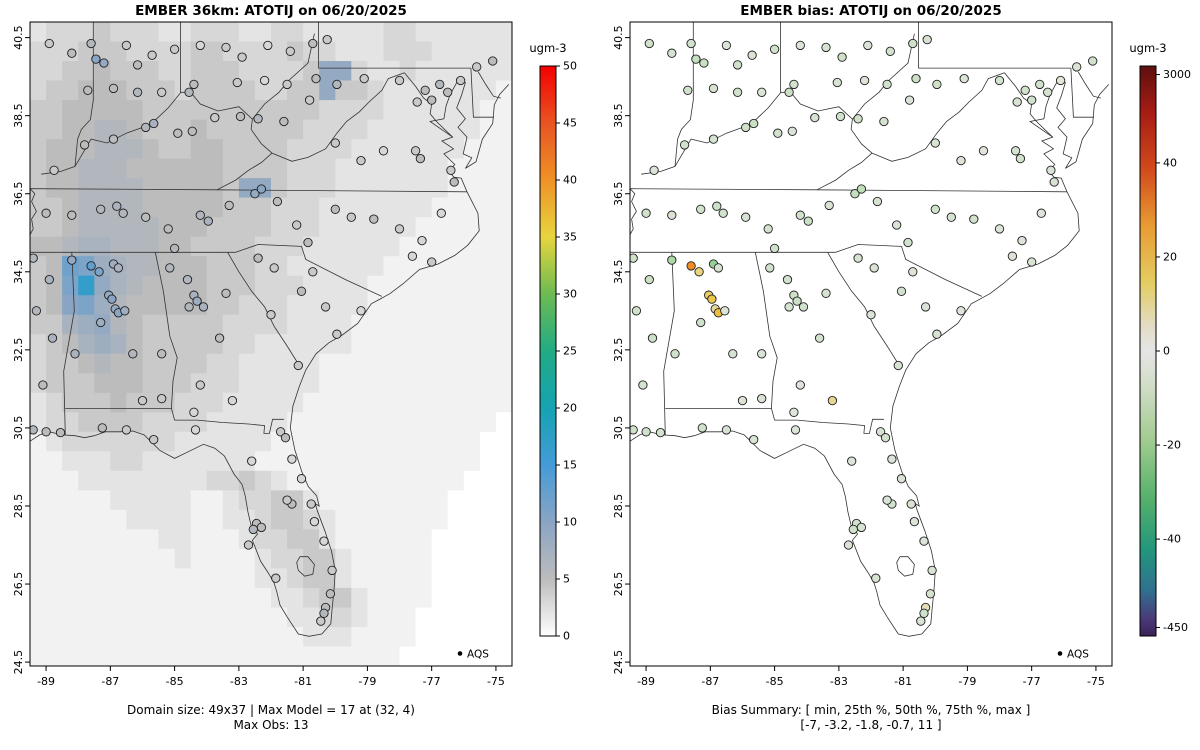  Describe the element at coordinates (570, 66) in the screenshot. I see `colorbar-tick-label: 50` at that location.